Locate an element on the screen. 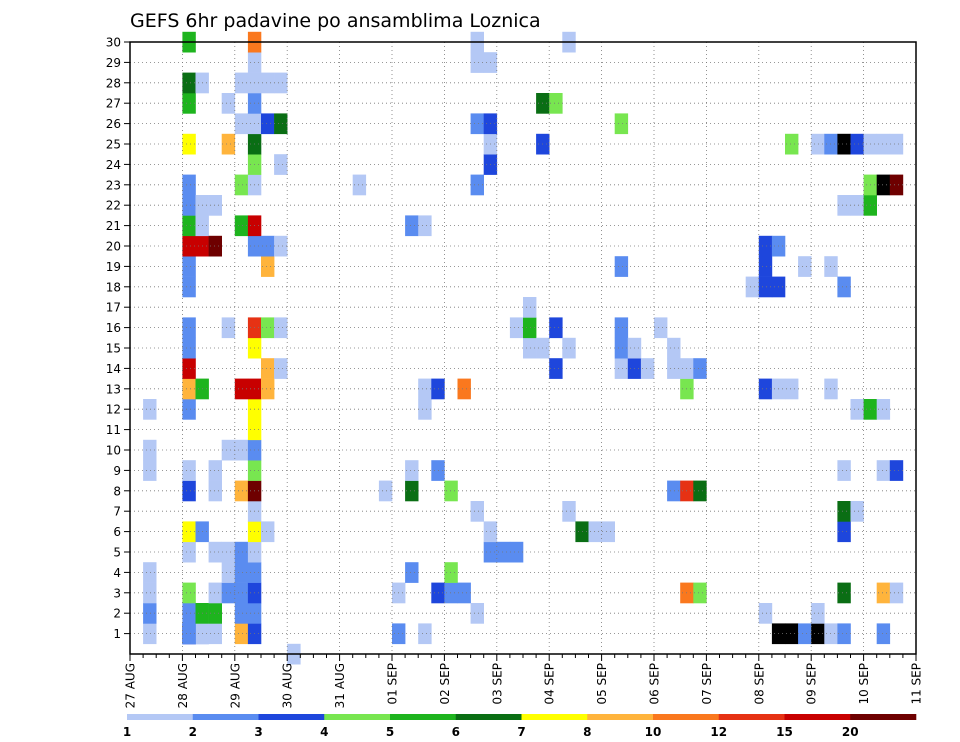 This screenshot has width=960, height=742. y-tick-label: 7 is located at coordinates (117, 512).